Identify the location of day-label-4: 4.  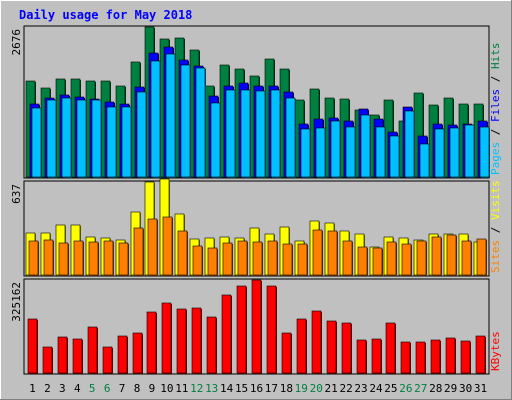
(77, 388).